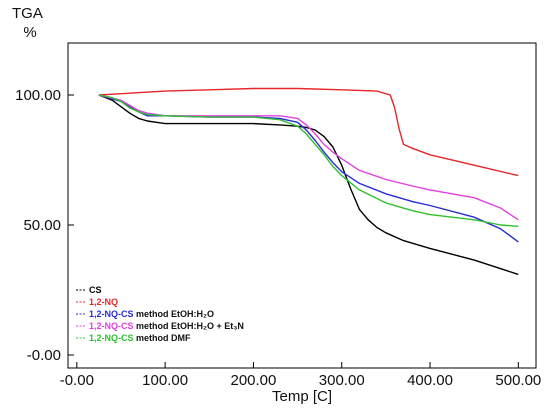 The image size is (550, 410). I want to click on x-tick-label: 100.00, so click(165, 380).